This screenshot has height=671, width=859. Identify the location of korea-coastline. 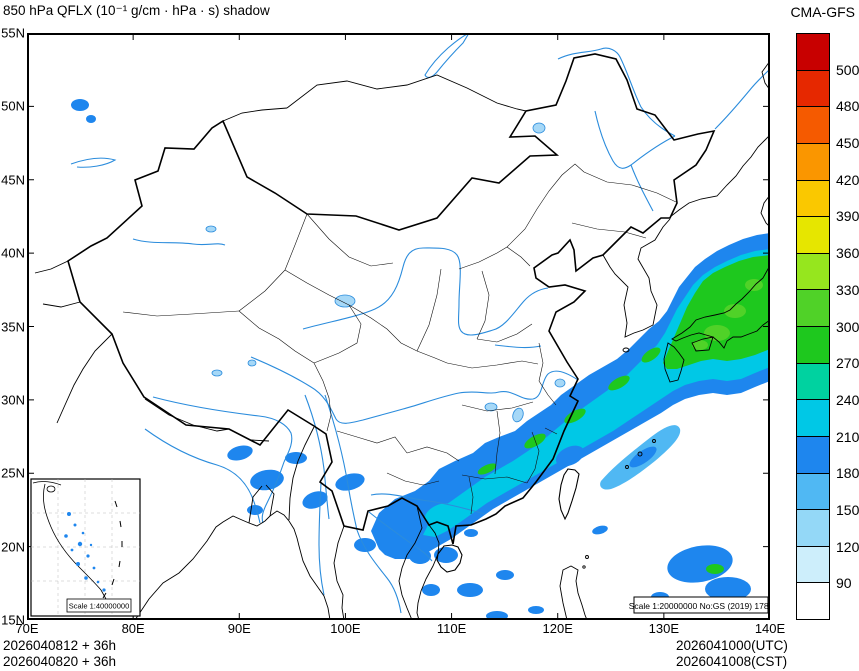
(636, 278).